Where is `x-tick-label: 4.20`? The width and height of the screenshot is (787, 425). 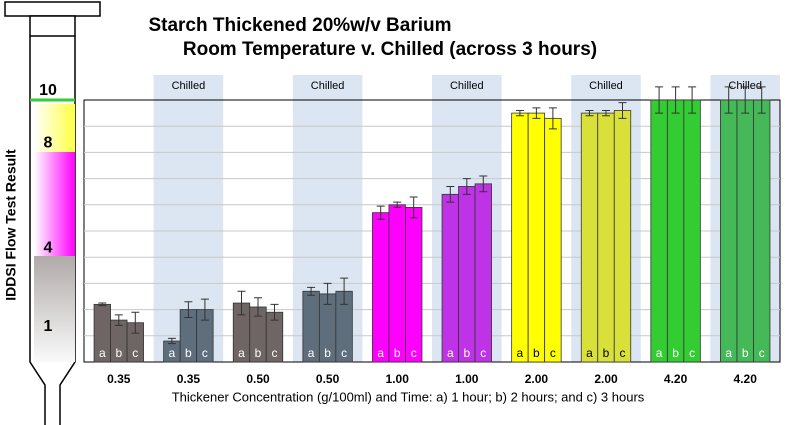 x-tick-label: 4.20 is located at coordinates (676, 379).